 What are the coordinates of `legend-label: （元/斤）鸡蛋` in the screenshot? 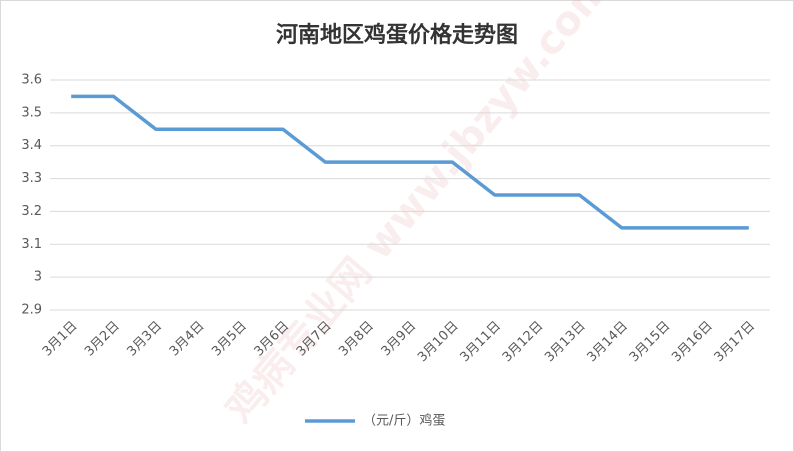 It's located at (404, 421).